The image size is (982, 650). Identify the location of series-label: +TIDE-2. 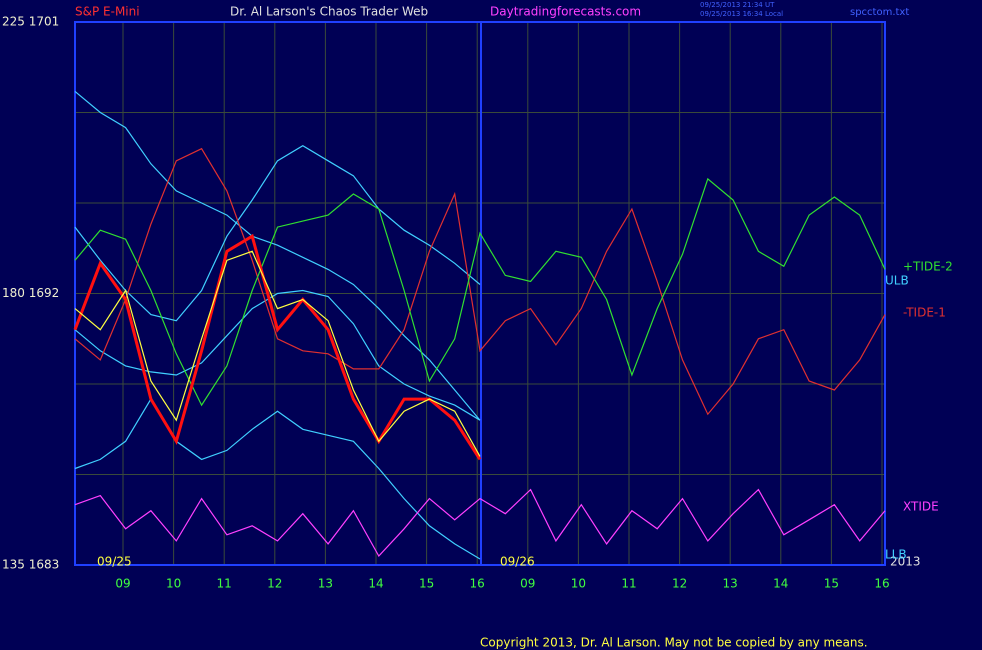
(928, 267).